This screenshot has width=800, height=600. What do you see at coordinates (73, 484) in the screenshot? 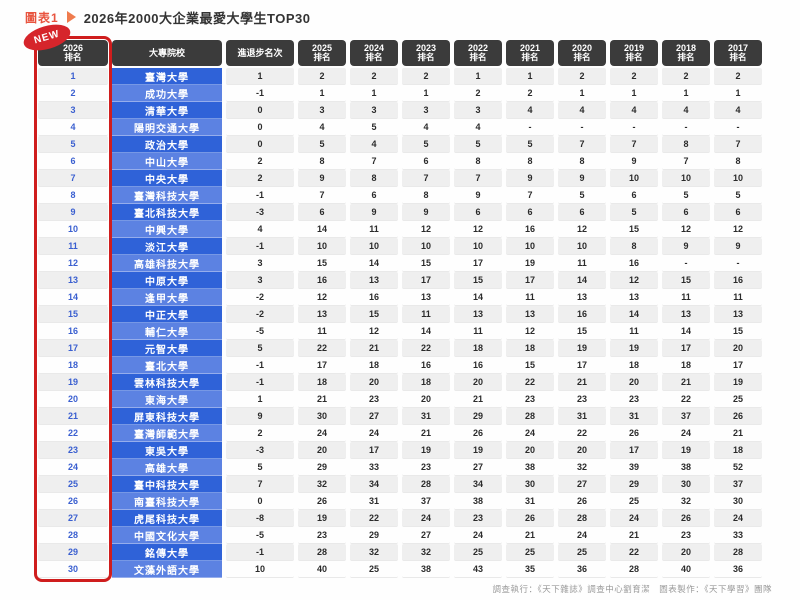
I see `rank-cell: 25` at bounding box center [73, 484].